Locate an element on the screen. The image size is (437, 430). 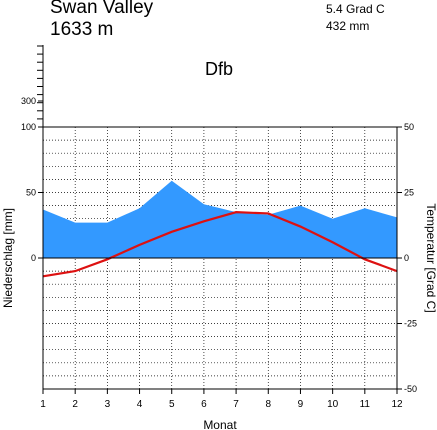
left-tick-label: 0 is located at coordinates (33, 258).